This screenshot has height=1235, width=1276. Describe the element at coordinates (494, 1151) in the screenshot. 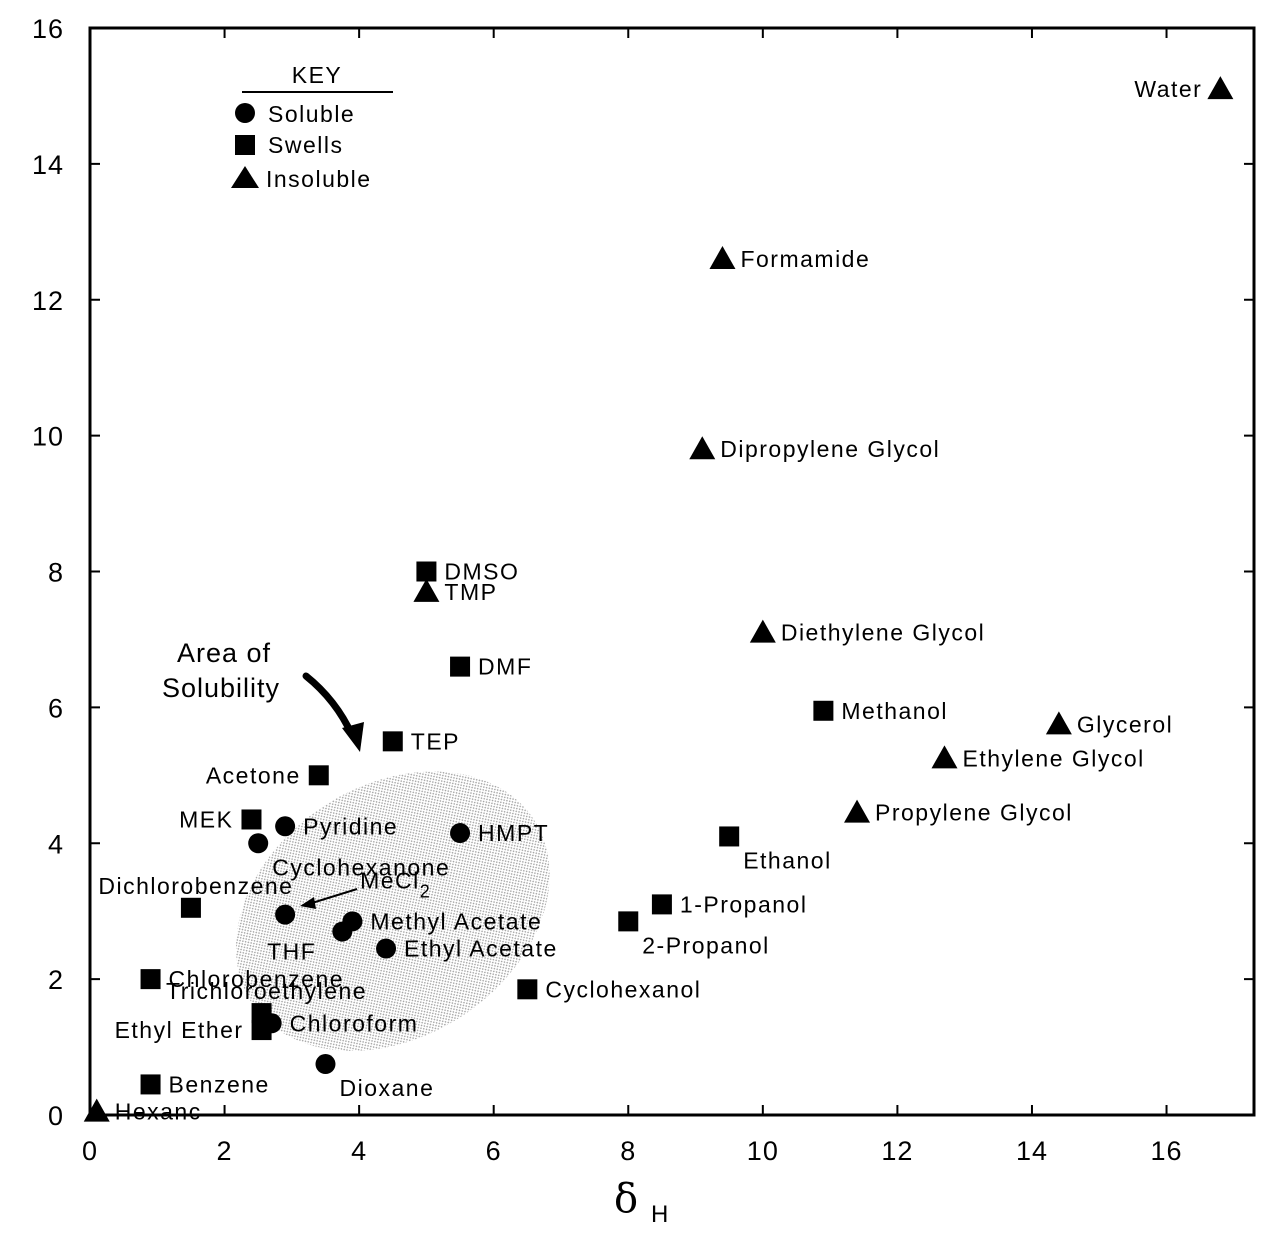

I see `x-tick-label: 6` at that location.